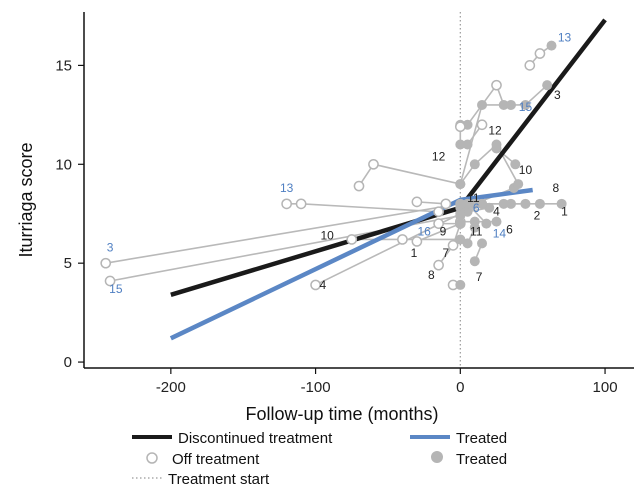 The image size is (636, 486). I want to click on y-axis-title: Iturriaga score, so click(26, 199).